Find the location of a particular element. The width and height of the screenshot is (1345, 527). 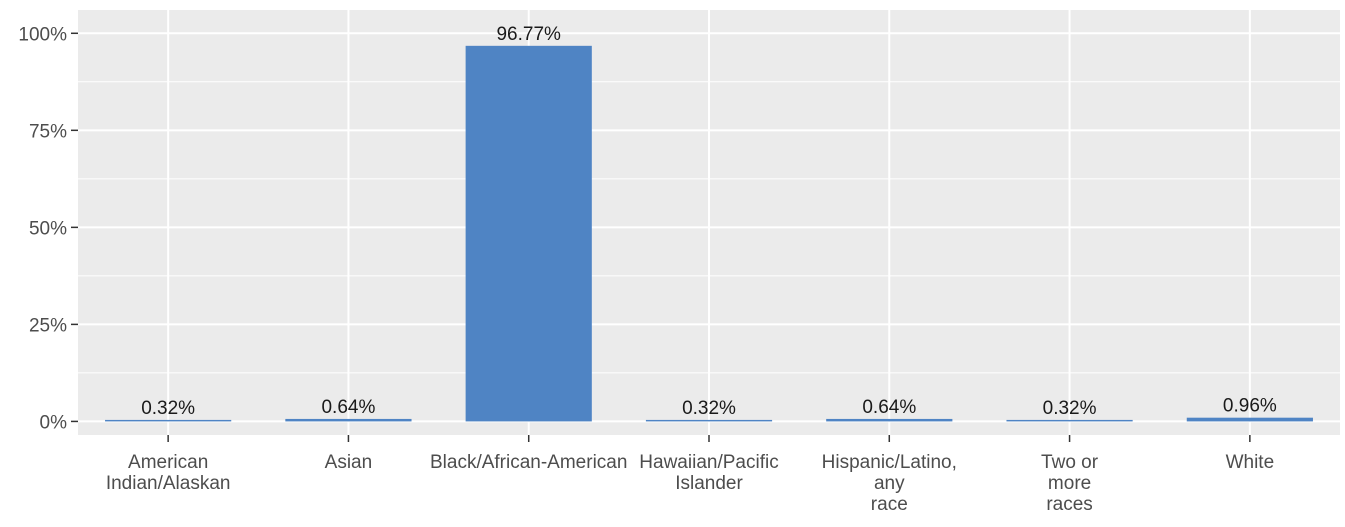

y-tick-label: 50% is located at coordinates (48, 228).